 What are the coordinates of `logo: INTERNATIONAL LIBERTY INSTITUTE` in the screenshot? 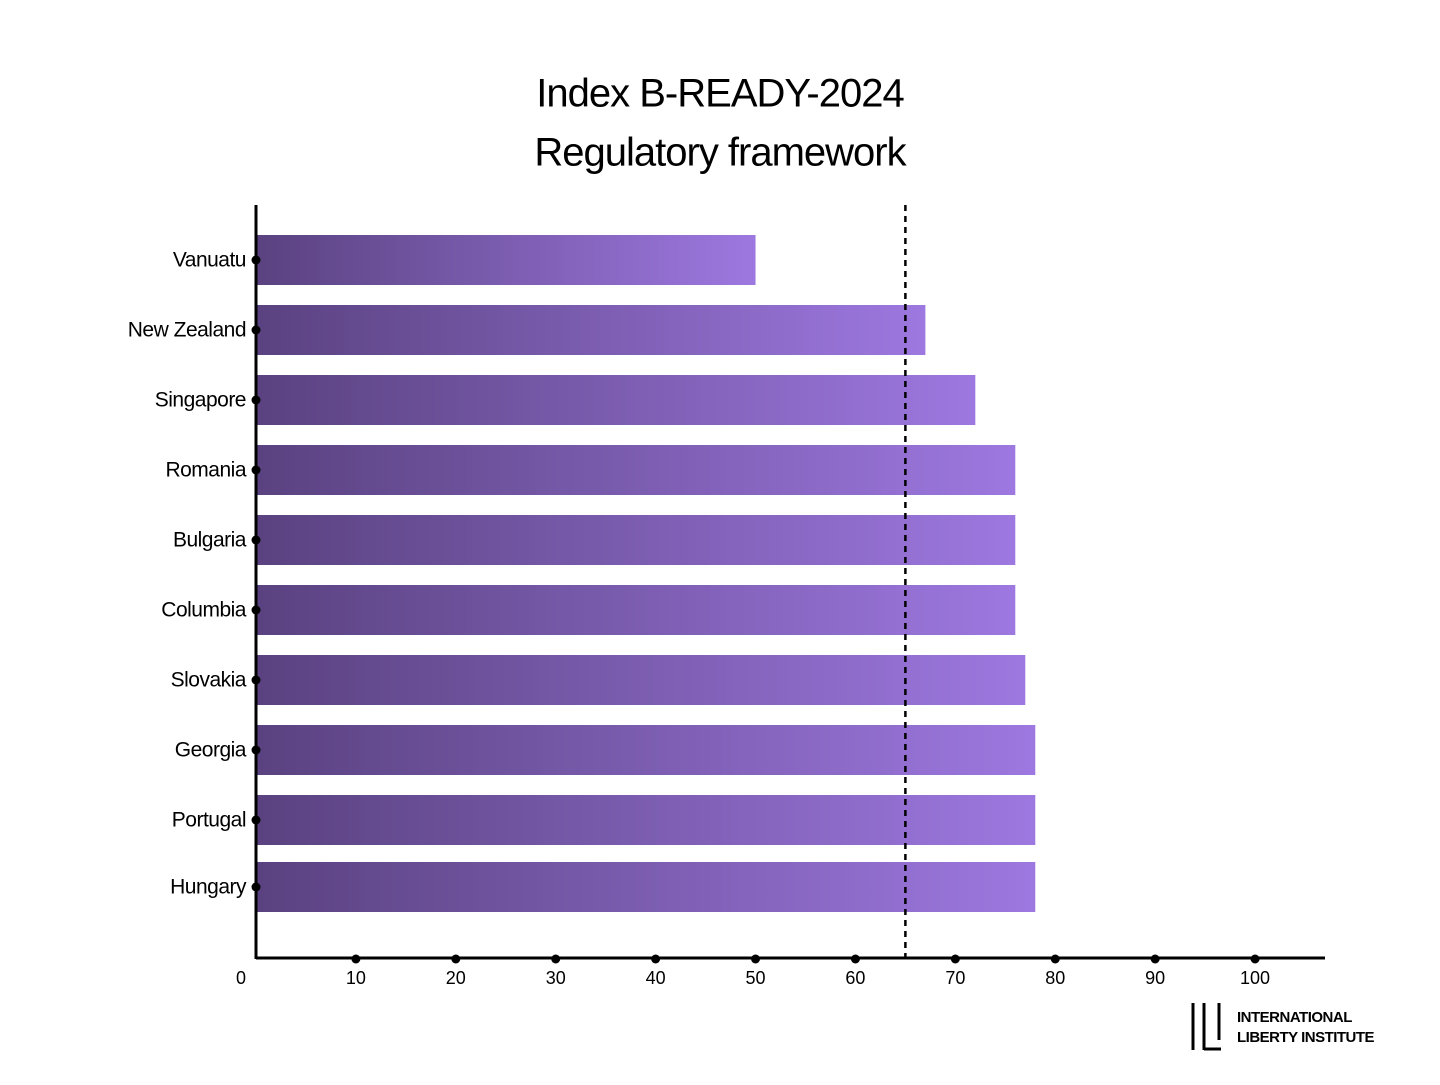 It's located at (1283, 1027).